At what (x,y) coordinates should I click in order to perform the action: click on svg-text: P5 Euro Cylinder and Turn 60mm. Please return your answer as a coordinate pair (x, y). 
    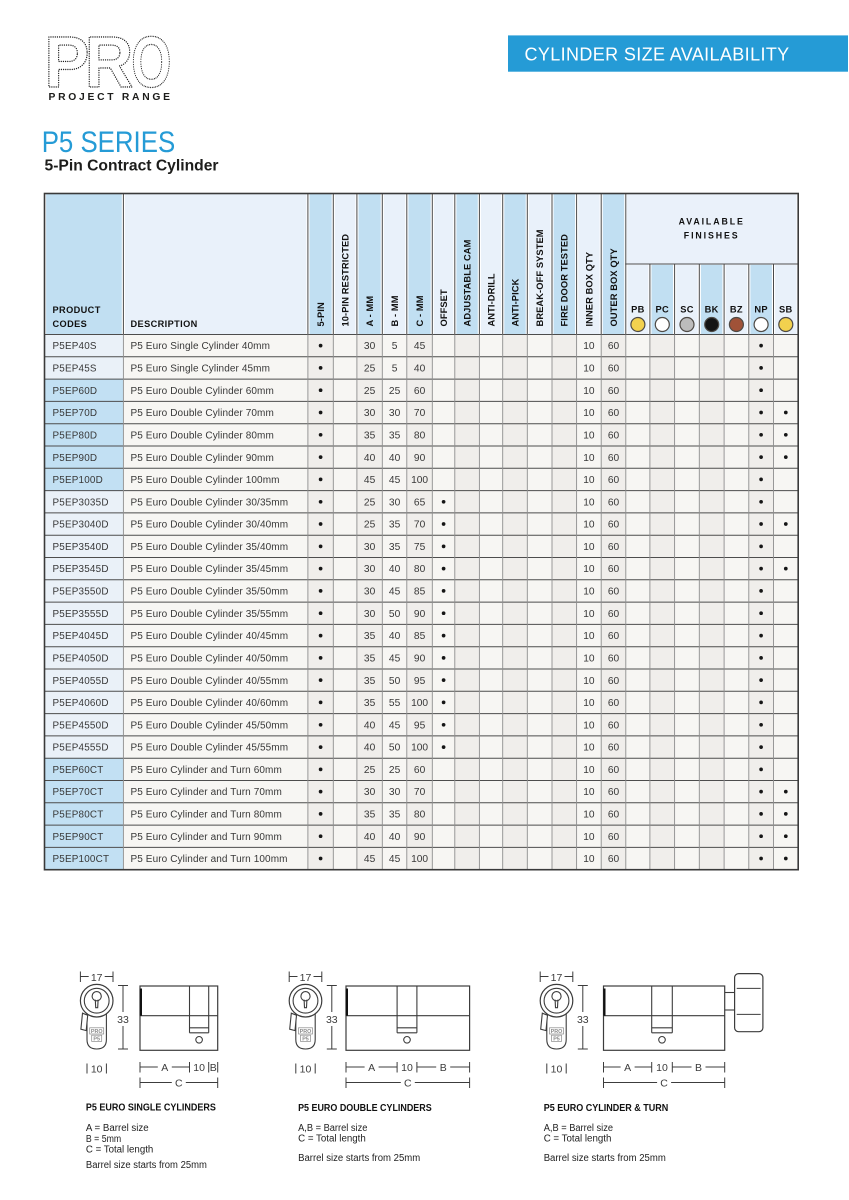
    Looking at the image, I should click on (206, 770).